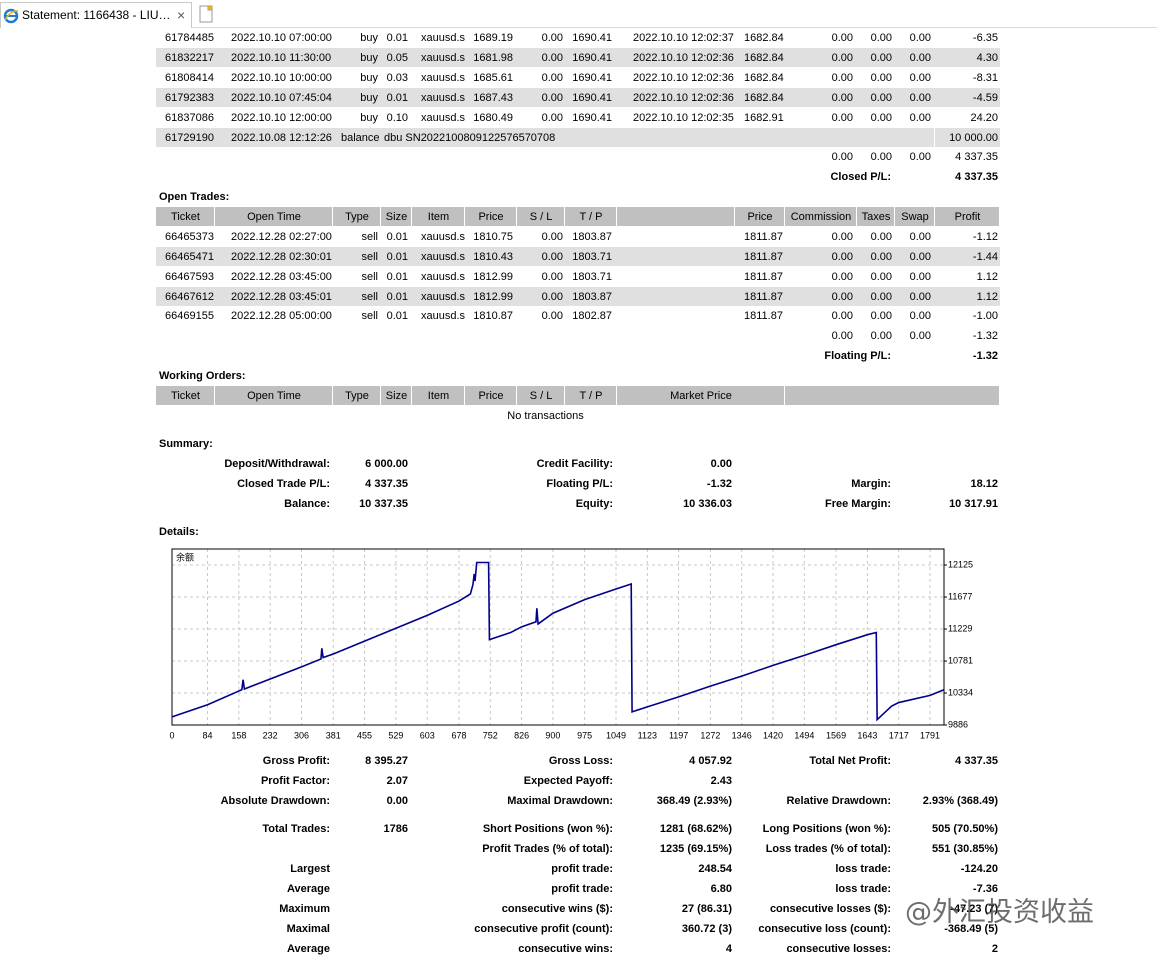  Describe the element at coordinates (238, 735) in the screenshot. I see `x-tick-label: 158` at that location.